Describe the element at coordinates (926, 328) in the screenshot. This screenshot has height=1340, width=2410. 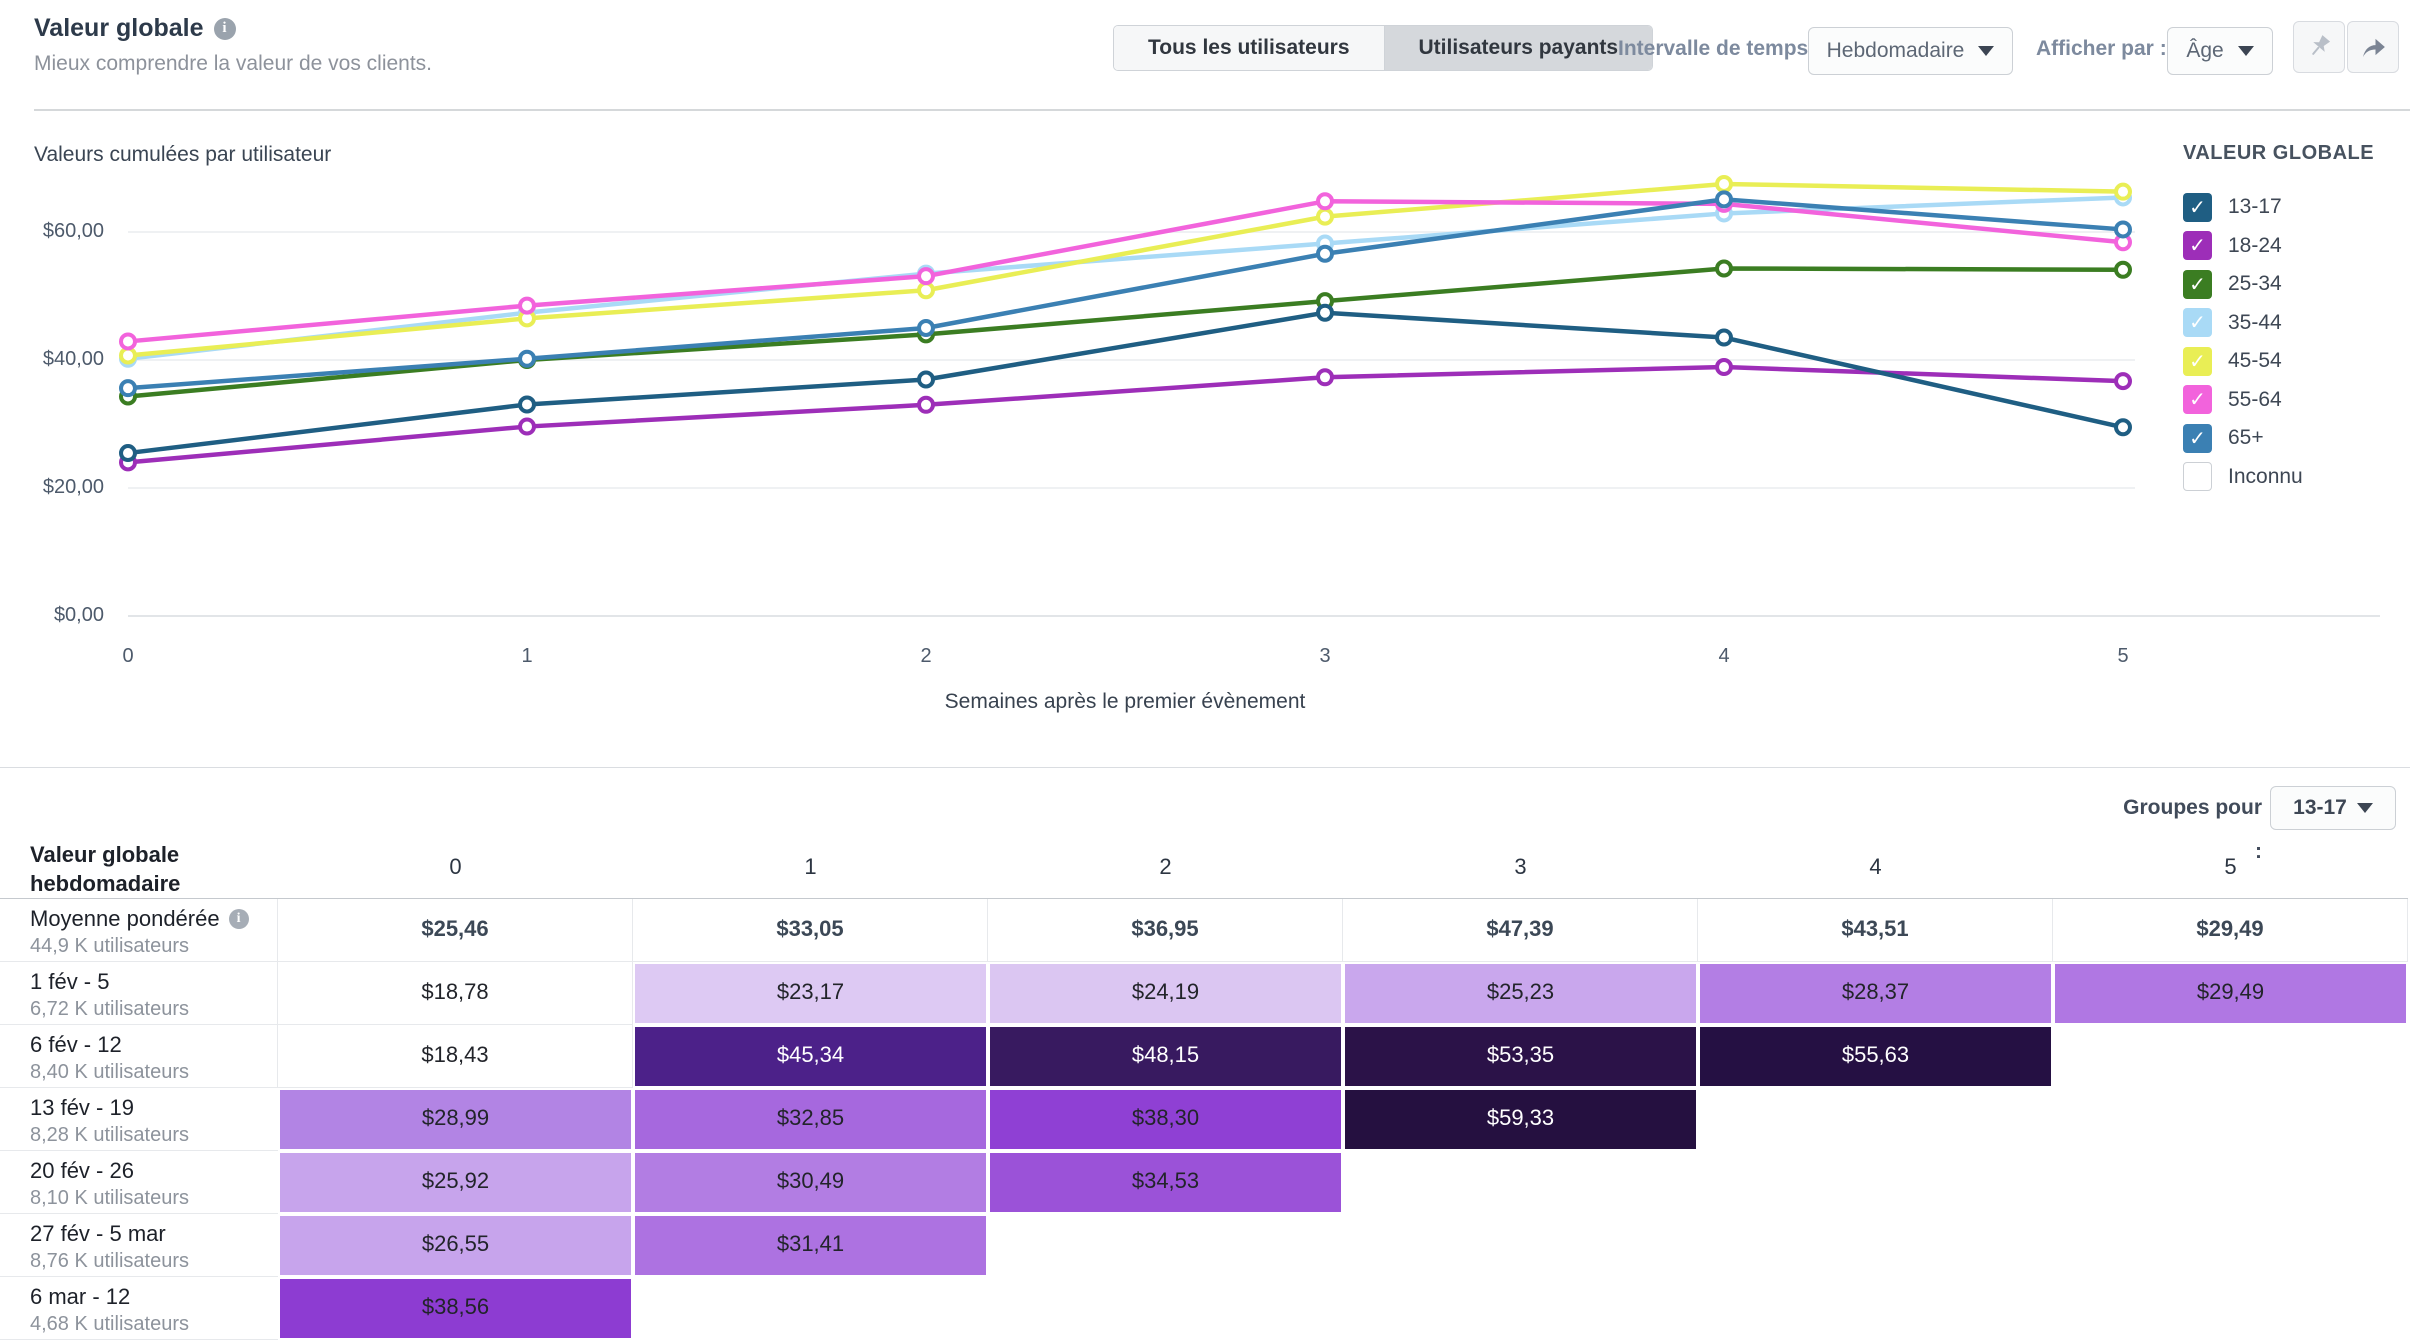
I see `data-point-65+-w2` at that location.